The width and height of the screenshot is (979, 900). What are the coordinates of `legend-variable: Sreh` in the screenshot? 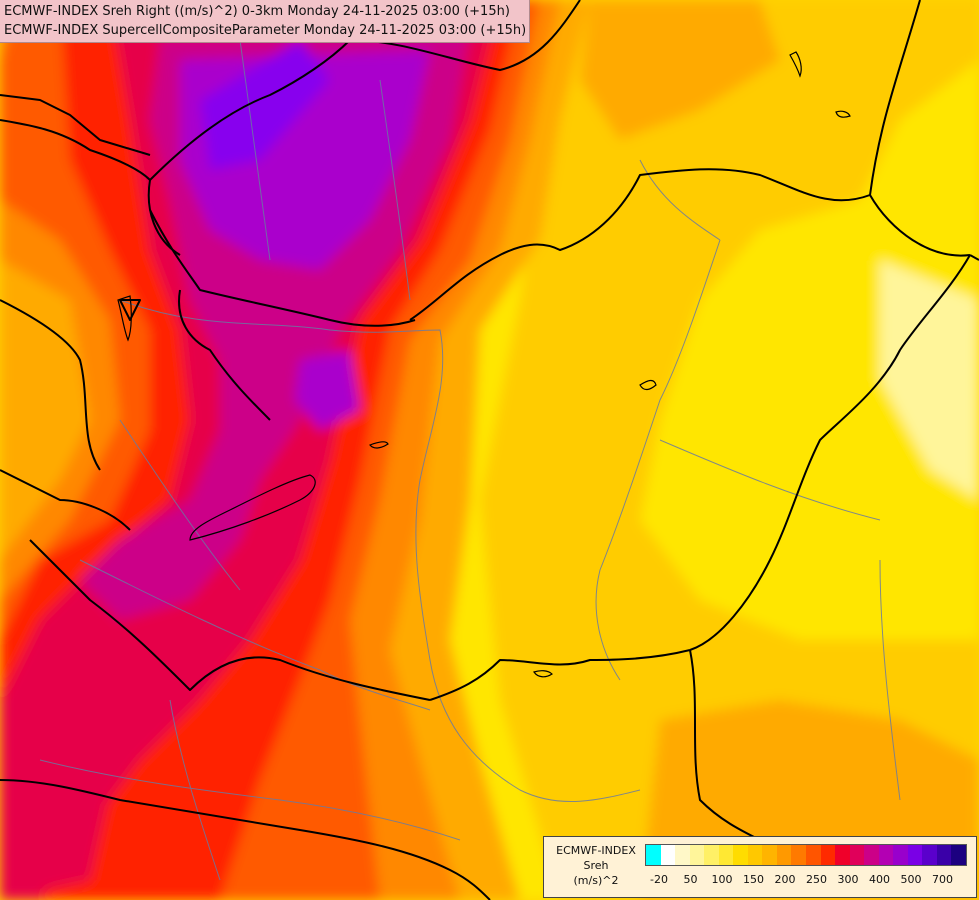 It's located at (596, 865).